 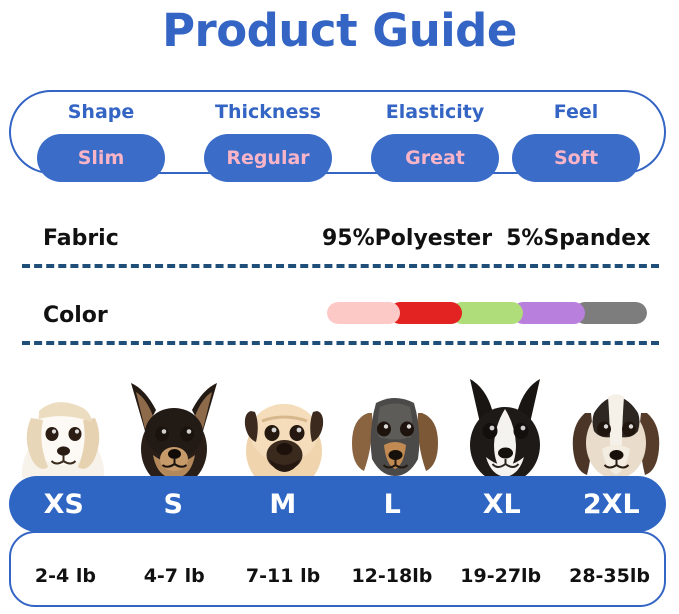 What do you see at coordinates (63, 425) in the screenshot?
I see `dog-photo-maltese` at bounding box center [63, 425].